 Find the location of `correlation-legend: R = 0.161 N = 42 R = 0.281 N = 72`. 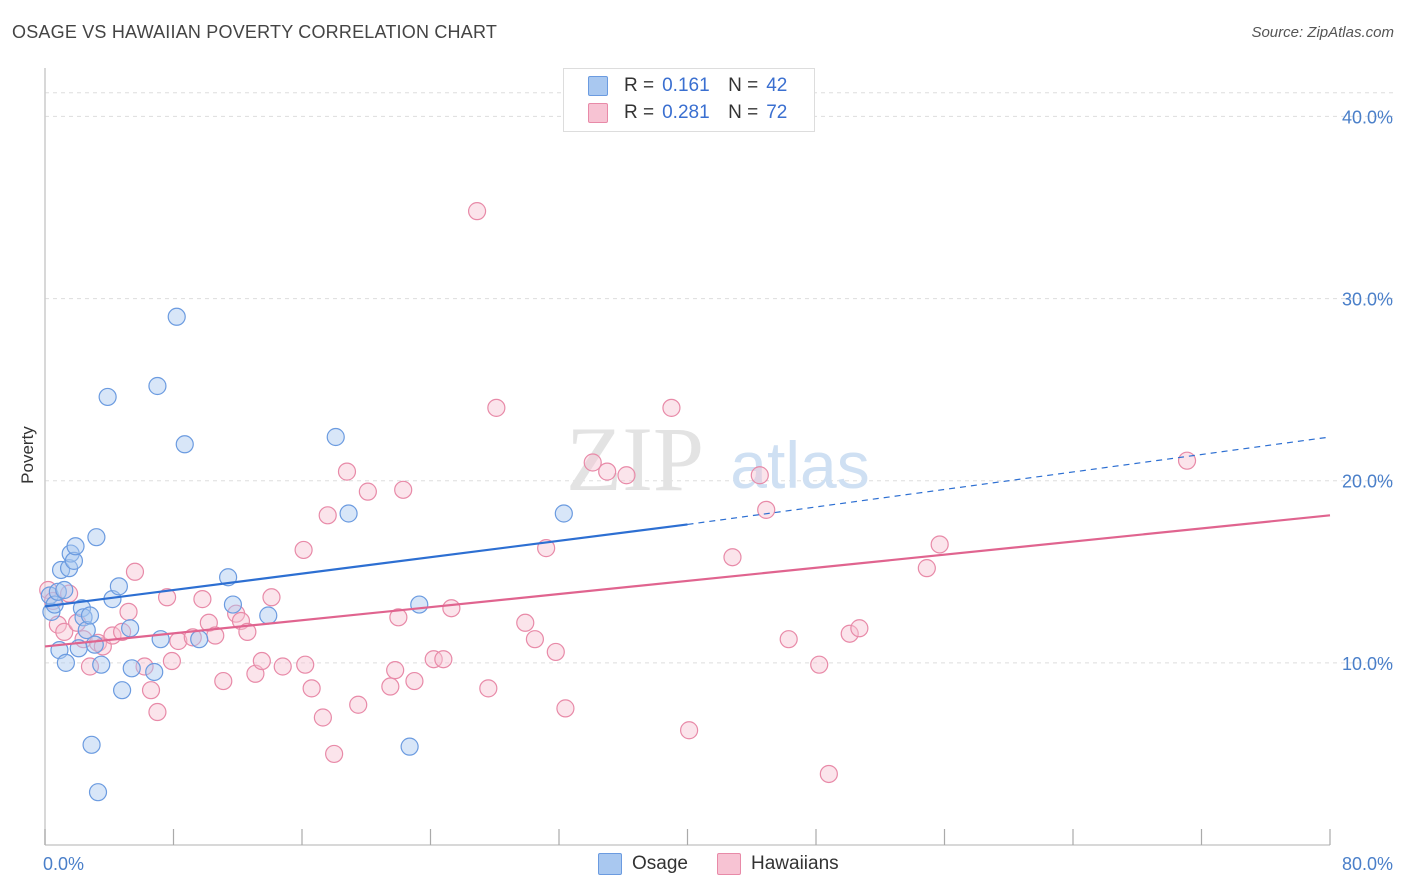

correlation-legend: R = 0.161 N = 42 R = 0.281 N = 72 is located at coordinates (689, 100).